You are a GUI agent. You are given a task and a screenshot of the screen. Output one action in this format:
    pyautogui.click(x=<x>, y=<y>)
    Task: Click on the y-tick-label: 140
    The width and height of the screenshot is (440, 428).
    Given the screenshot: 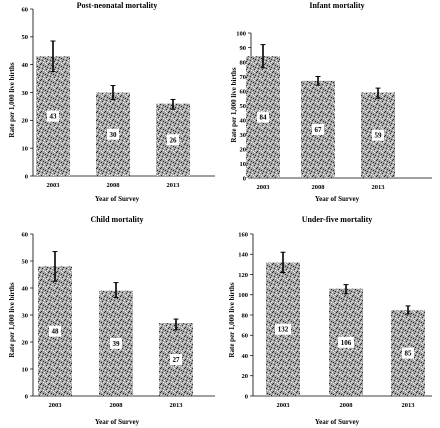 What is the action you would take?
    pyautogui.click(x=243, y=255)
    